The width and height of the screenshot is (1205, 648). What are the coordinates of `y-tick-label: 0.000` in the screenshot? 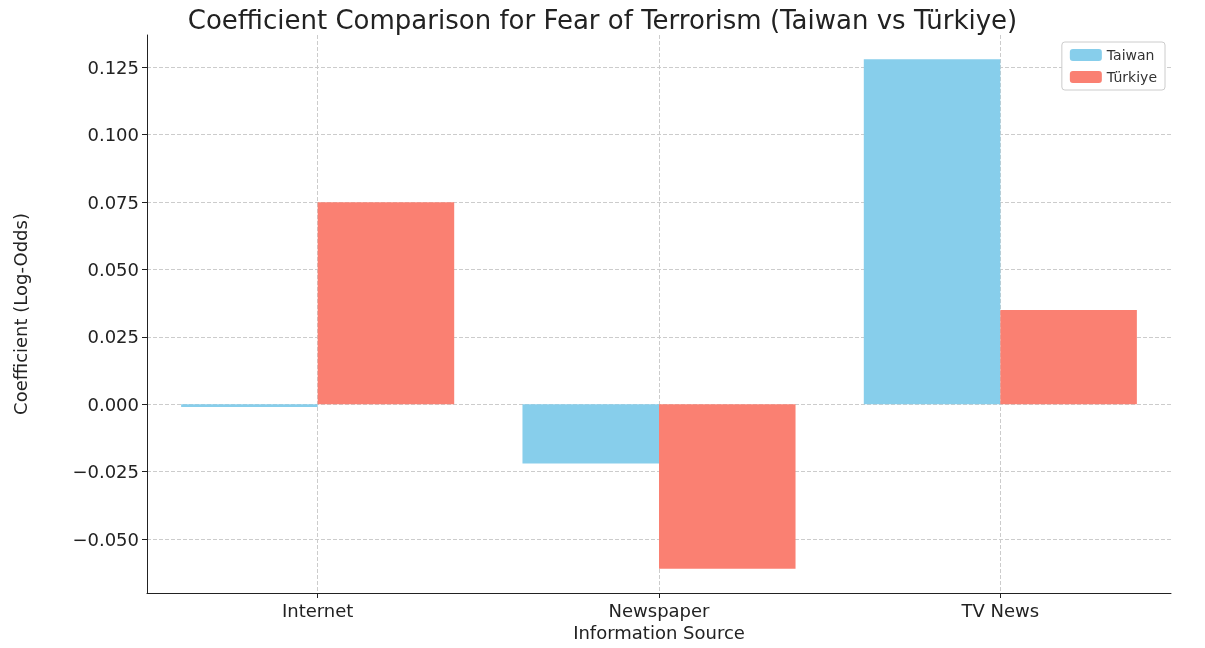 It's located at (113, 404).